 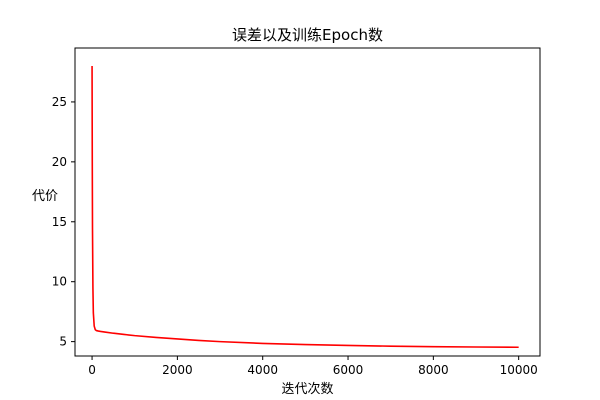 I want to click on x-tick-label: 8000, so click(x=433, y=370).